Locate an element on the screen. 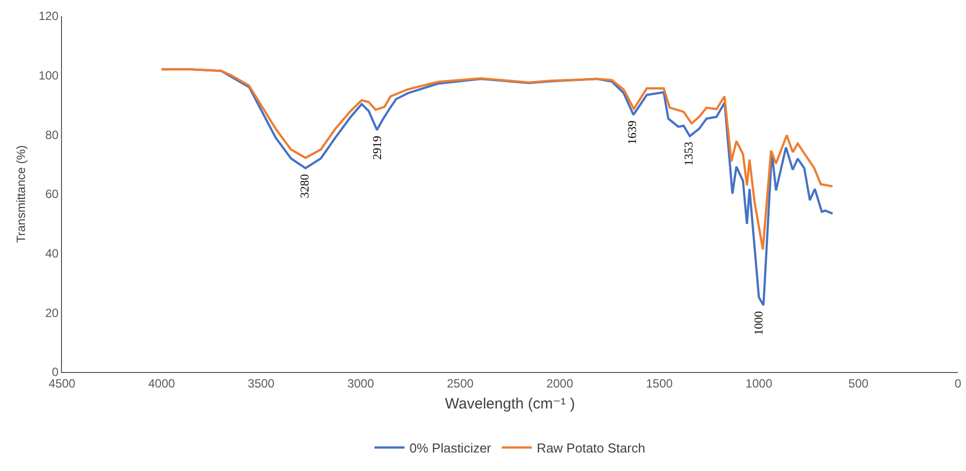  x-tick-label: 2000 is located at coordinates (560, 383).